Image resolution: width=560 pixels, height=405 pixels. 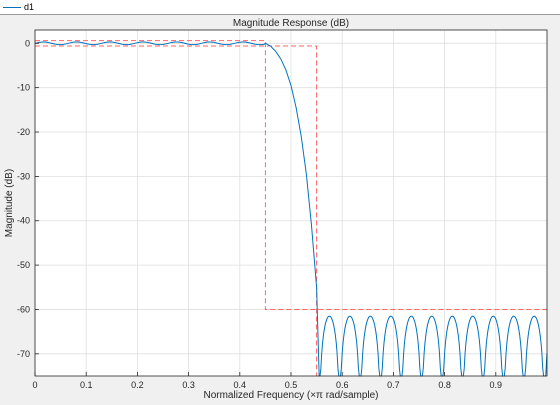 I want to click on y-tick-label: -60, so click(x=23, y=309).